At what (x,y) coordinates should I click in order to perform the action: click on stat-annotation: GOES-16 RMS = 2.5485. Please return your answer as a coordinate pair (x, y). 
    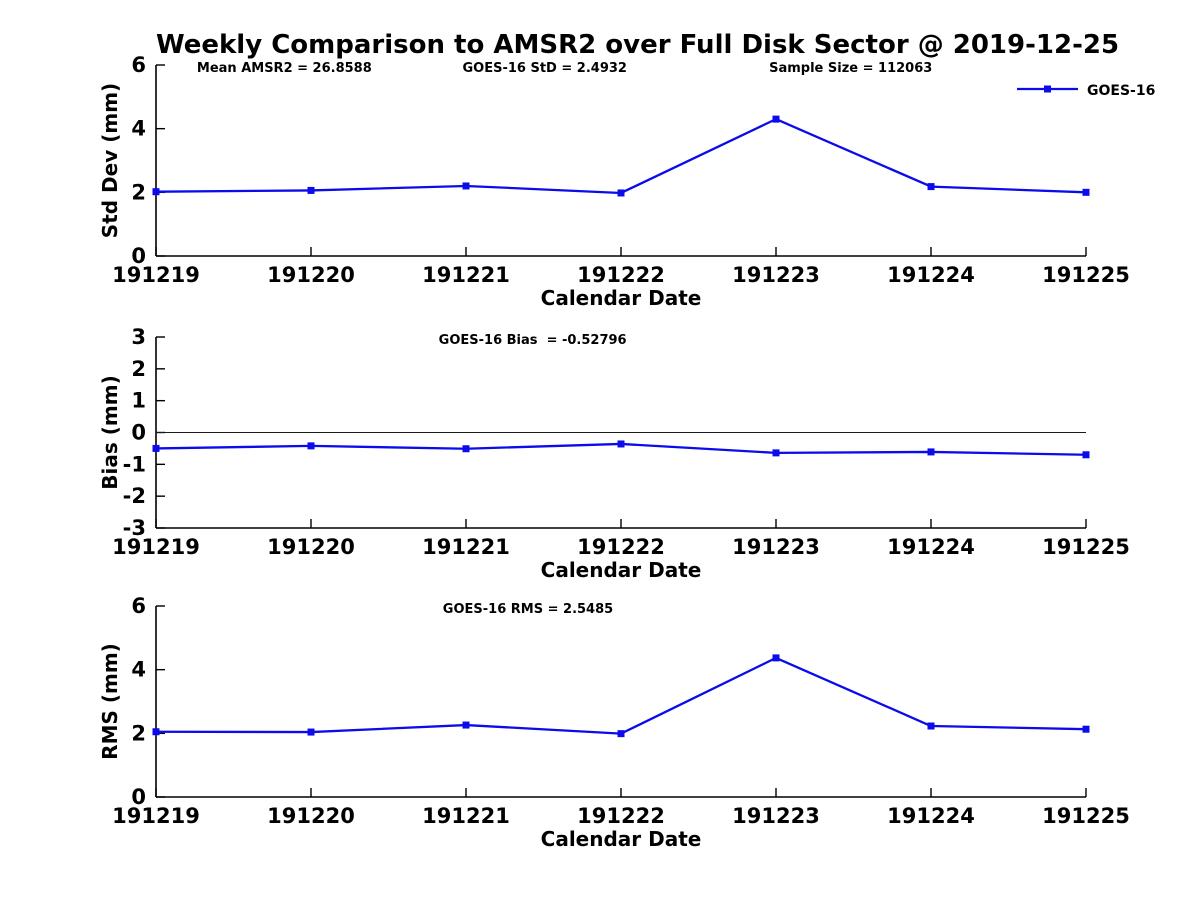
    Looking at the image, I should click on (528, 609).